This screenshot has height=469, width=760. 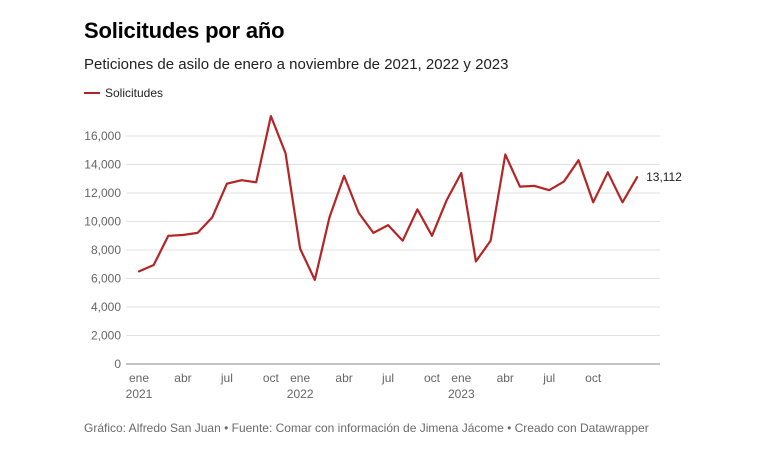 What do you see at coordinates (106, 336) in the screenshot?
I see `y-tick-label: 2,000` at bounding box center [106, 336].